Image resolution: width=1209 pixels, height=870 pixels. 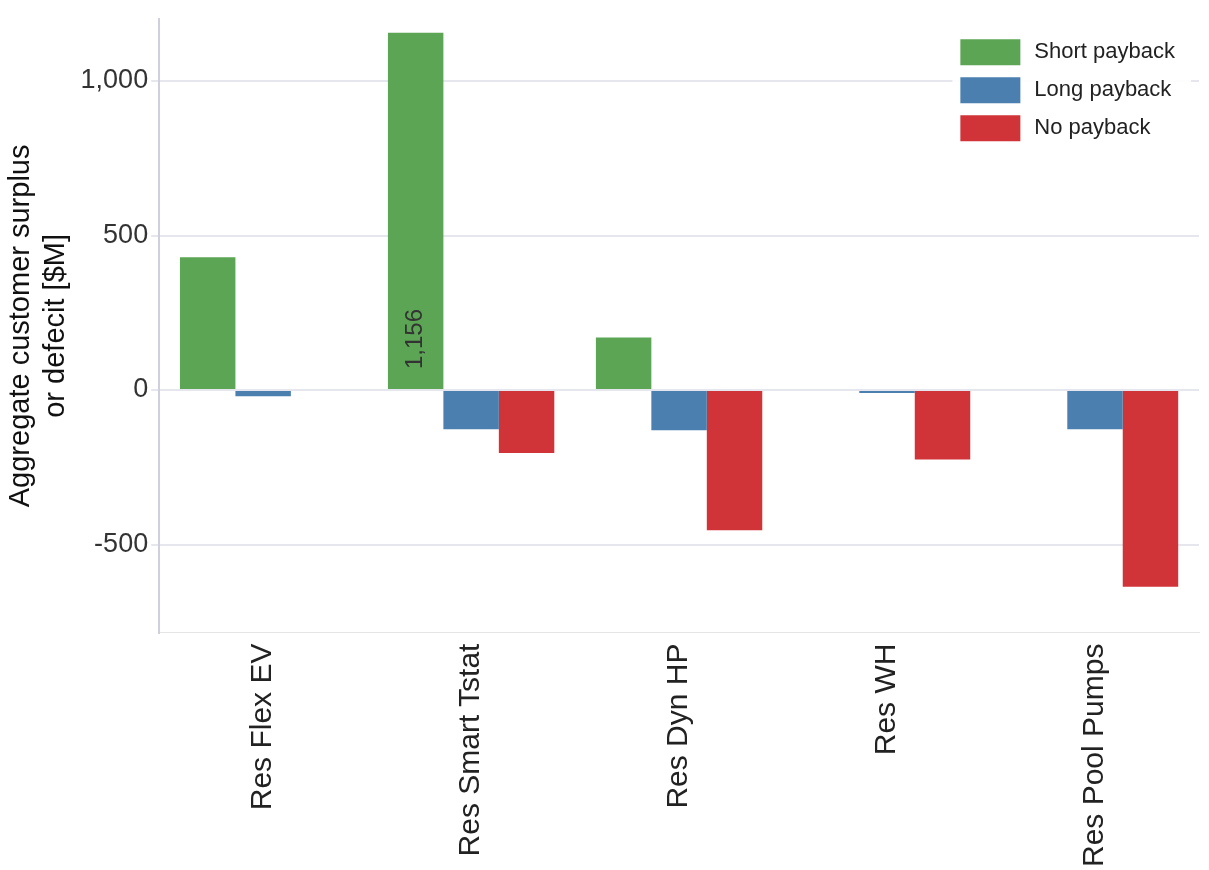 I want to click on x-tick-label: Res Pool Pumps, so click(x=1093, y=755).